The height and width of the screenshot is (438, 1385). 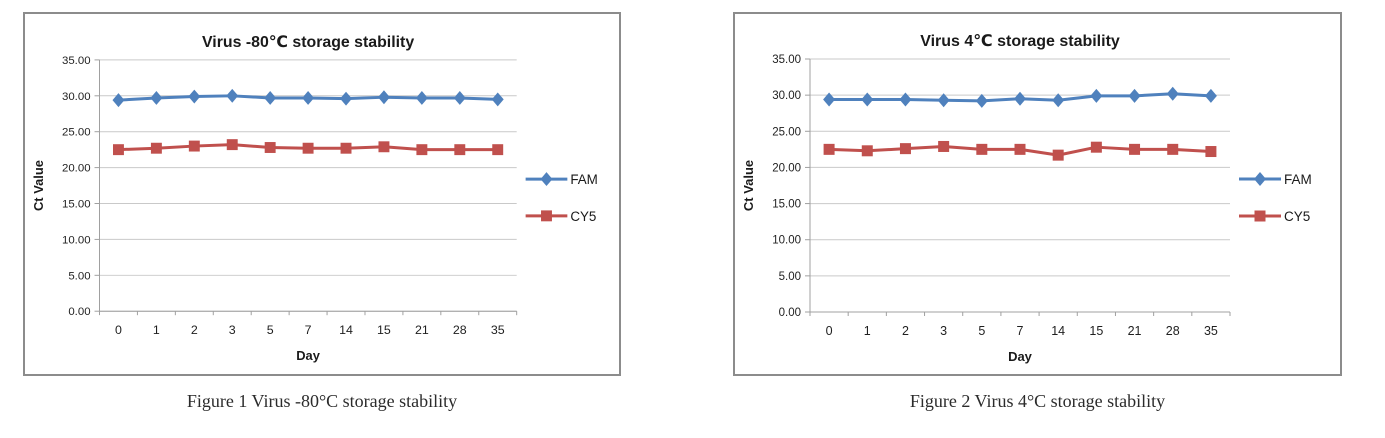 I want to click on chart-title: Virus -80℃ storage stability, so click(x=308, y=42).